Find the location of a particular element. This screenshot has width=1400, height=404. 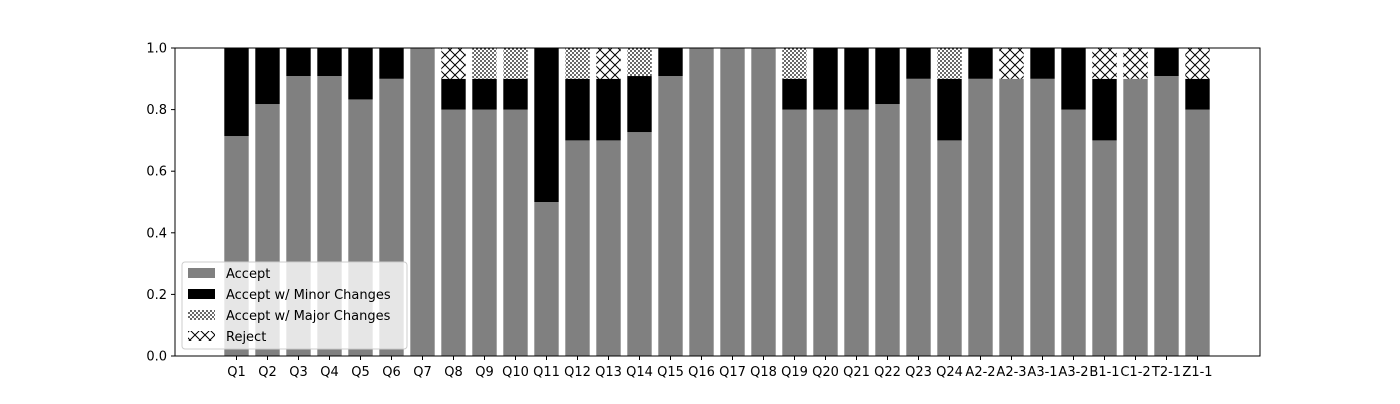

x-tick-label-q3: Q3 is located at coordinates (298, 372).